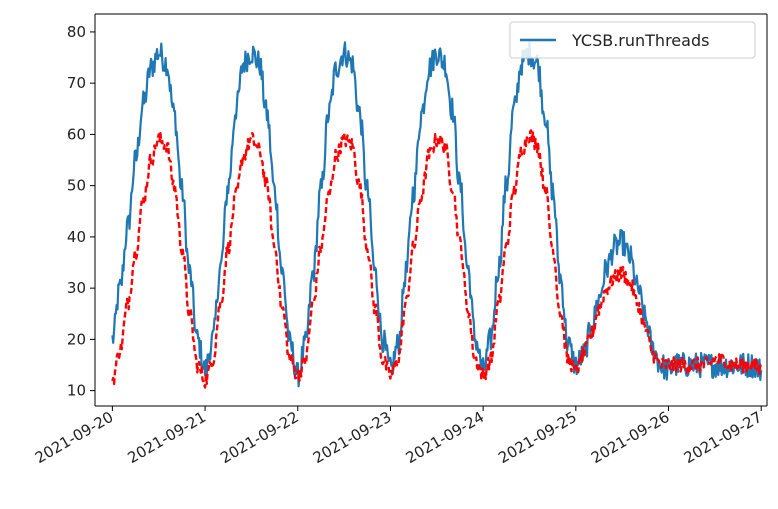 The height and width of the screenshot is (509, 778). I want to click on y-tick-label: 80, so click(76, 32).